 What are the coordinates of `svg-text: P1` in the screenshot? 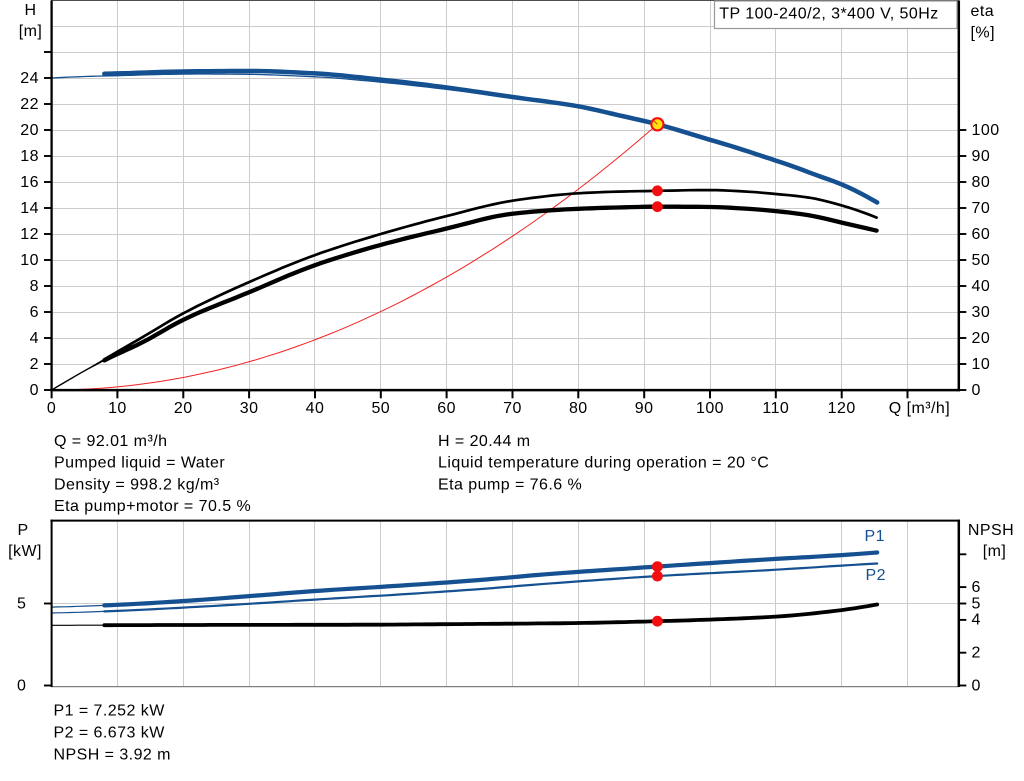 It's located at (874, 536).